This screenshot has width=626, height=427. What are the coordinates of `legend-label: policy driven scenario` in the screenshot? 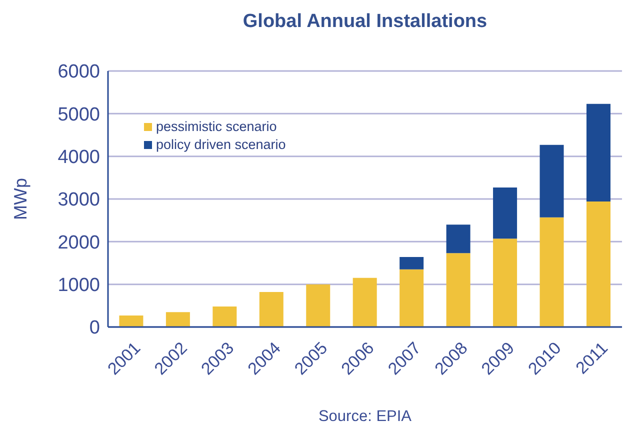 It's located at (221, 144).